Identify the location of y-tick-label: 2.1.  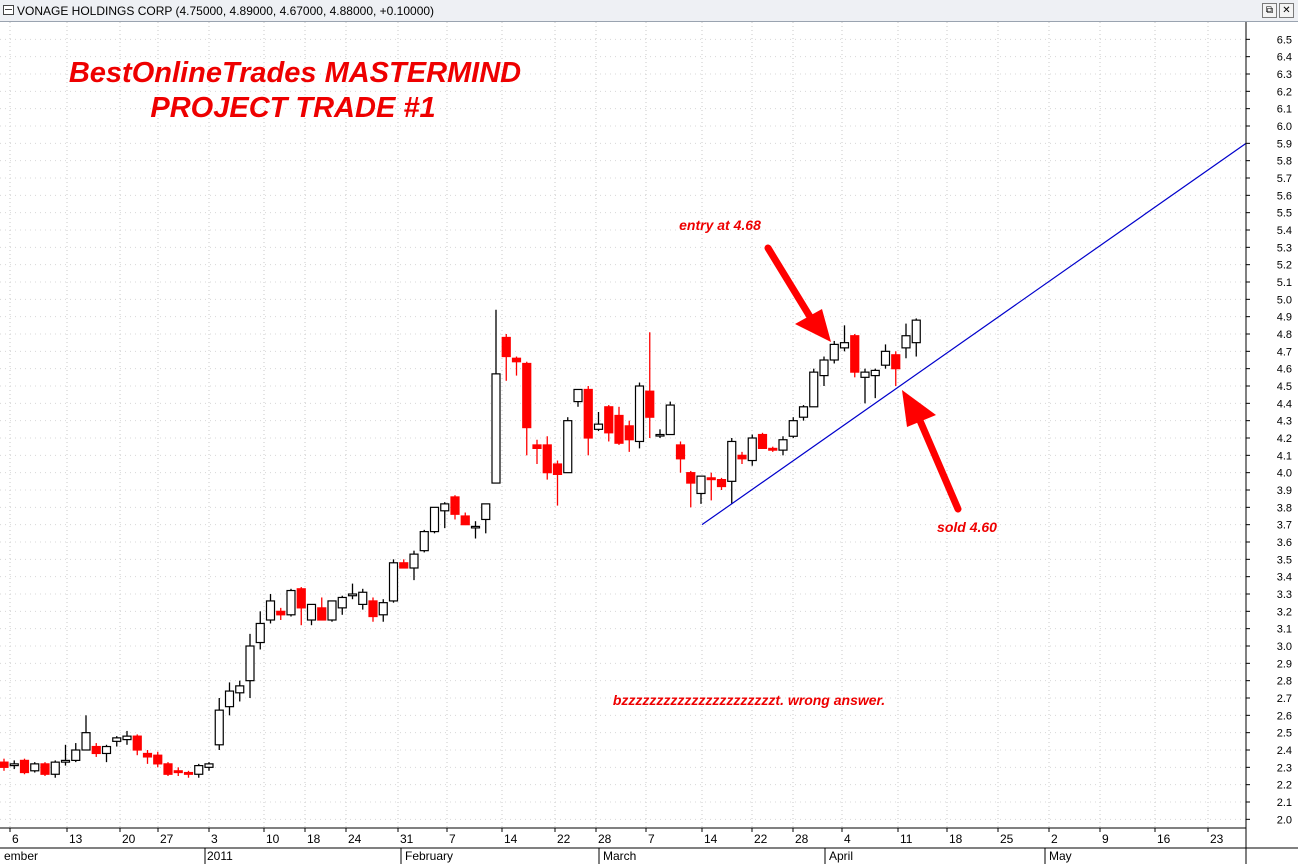
(1284, 803).